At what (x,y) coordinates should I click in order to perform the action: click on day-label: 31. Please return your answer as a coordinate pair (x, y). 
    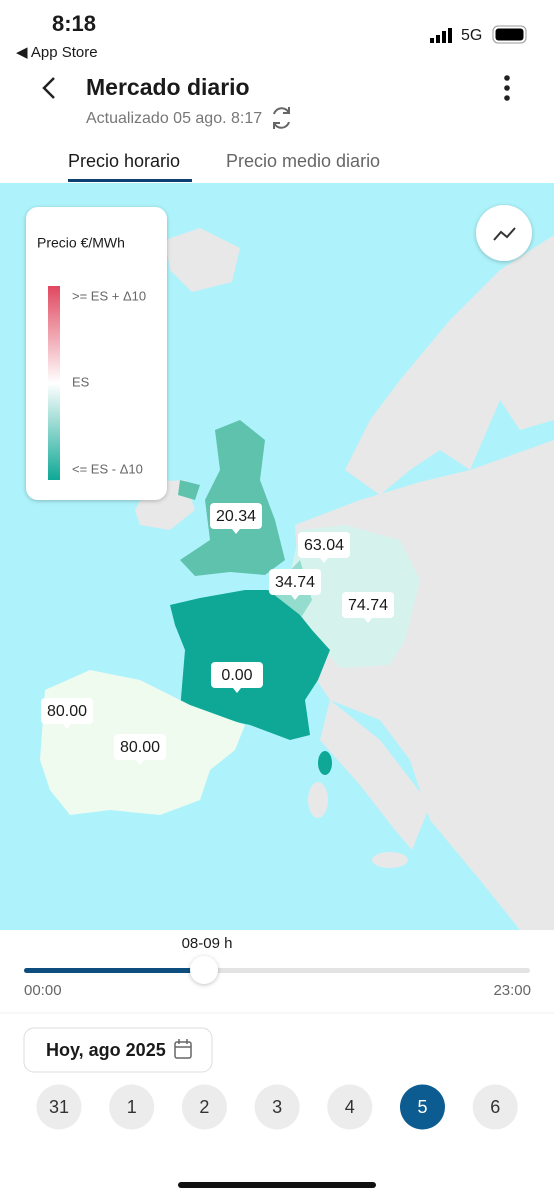
    Looking at the image, I should click on (59, 1107).